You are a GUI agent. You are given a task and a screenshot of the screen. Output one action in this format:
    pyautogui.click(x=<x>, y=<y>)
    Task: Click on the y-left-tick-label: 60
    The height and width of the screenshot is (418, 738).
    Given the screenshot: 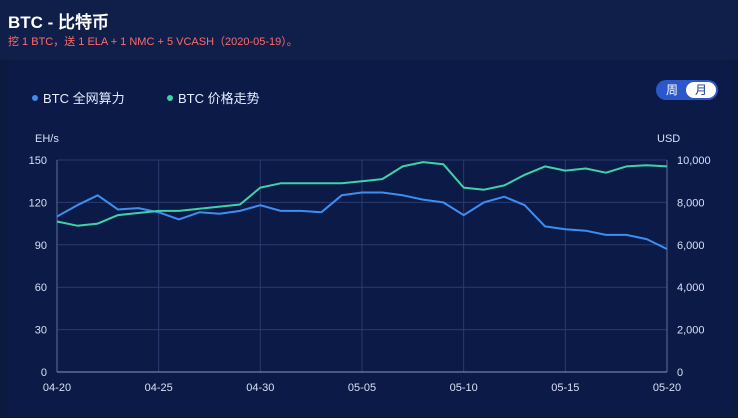 What is the action you would take?
    pyautogui.click(x=41, y=288)
    